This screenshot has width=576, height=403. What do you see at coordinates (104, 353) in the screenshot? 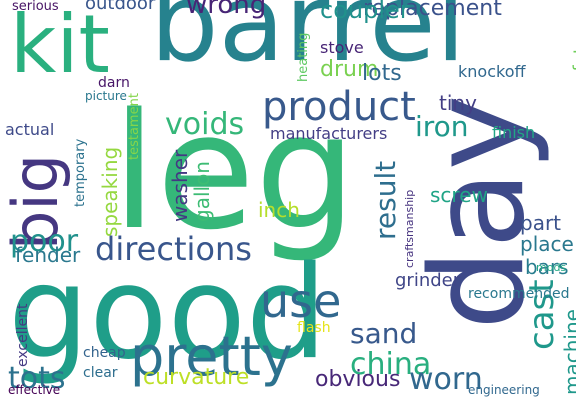
I see `word-cheap: cheap` at bounding box center [104, 353].